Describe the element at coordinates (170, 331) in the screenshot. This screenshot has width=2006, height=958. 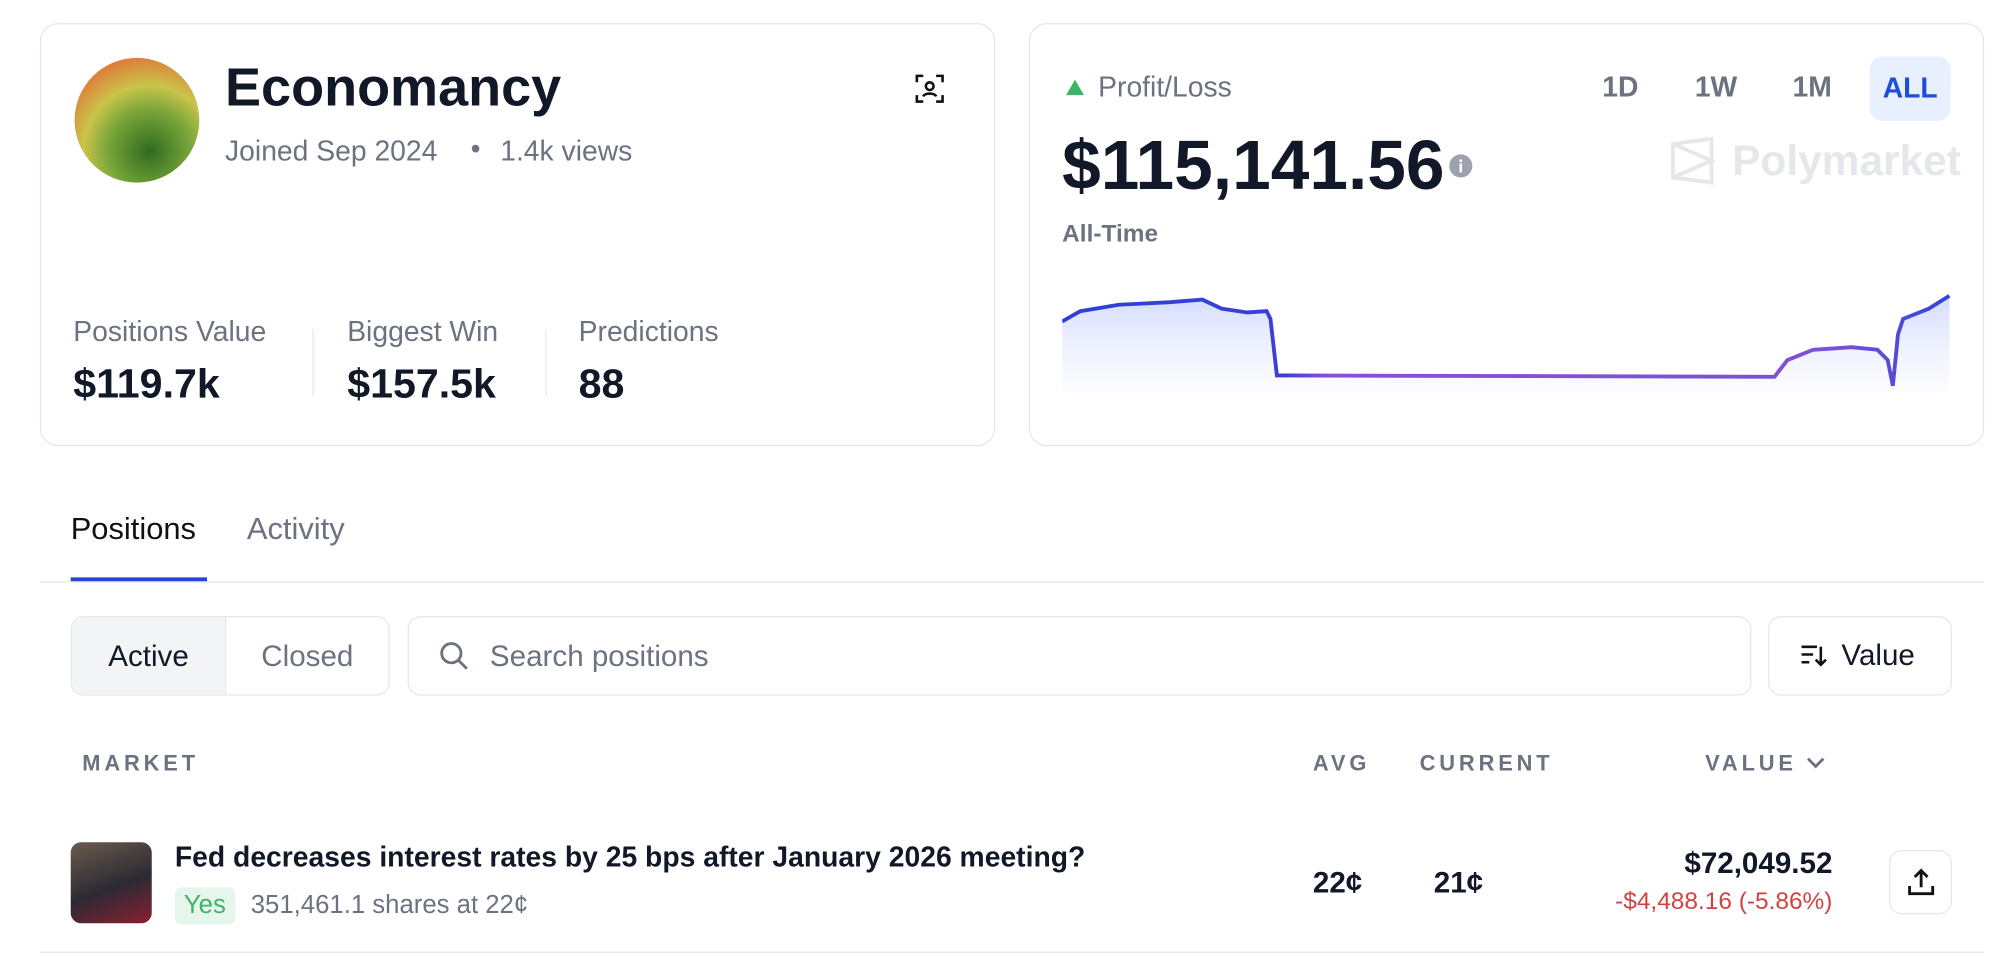
I see `stat-label: Positions Value` at that location.